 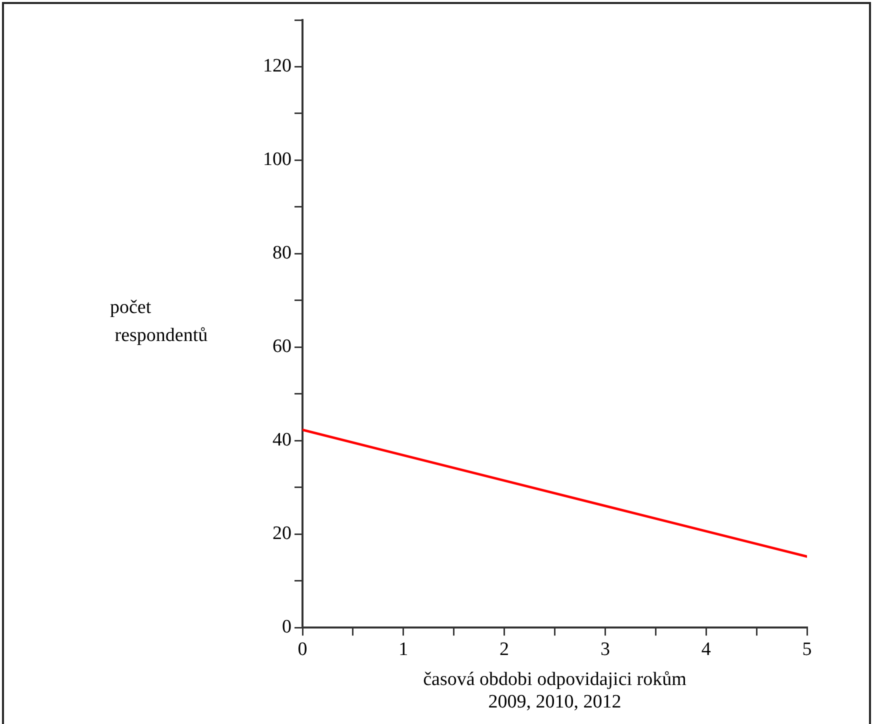 What do you see at coordinates (807, 649) in the screenshot?
I see `x-tick-label: 5` at bounding box center [807, 649].